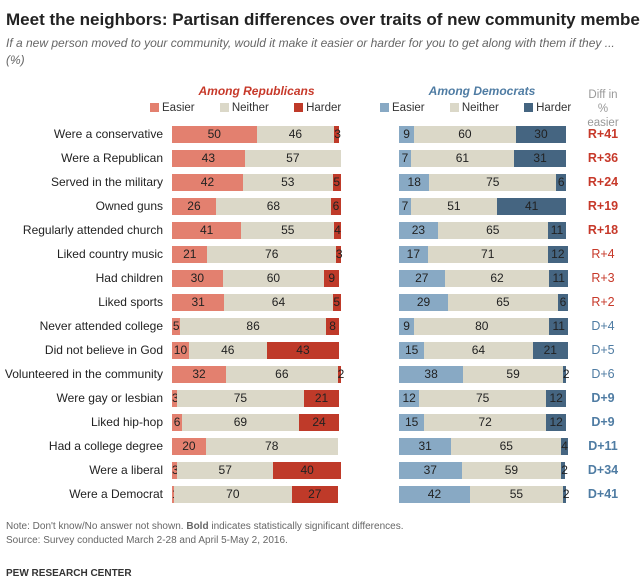 This screenshot has height=586, width=640. What do you see at coordinates (232, 494) in the screenshot?
I see `rep-neither-bar: 70` at bounding box center [232, 494].